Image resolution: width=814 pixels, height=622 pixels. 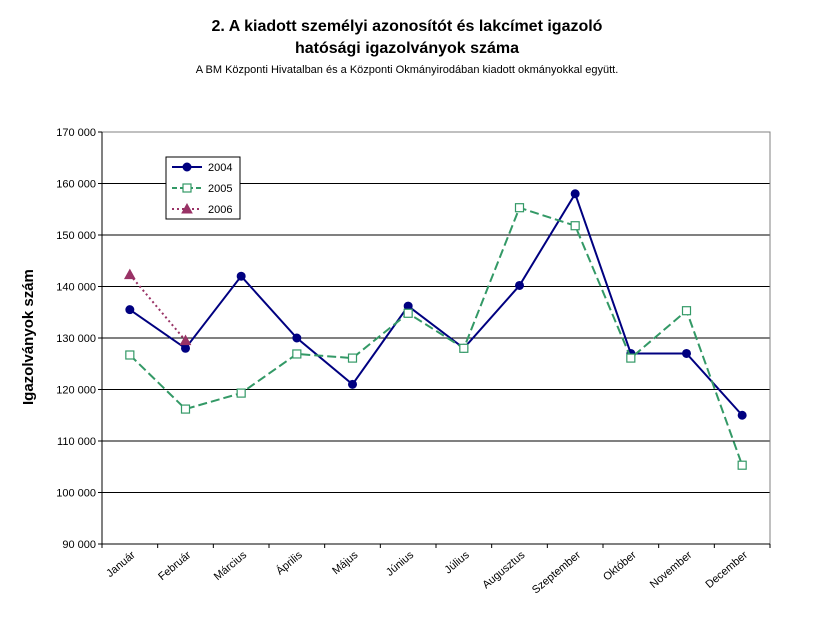 I want to click on y-tick-label: 140 000, so click(x=76, y=288).